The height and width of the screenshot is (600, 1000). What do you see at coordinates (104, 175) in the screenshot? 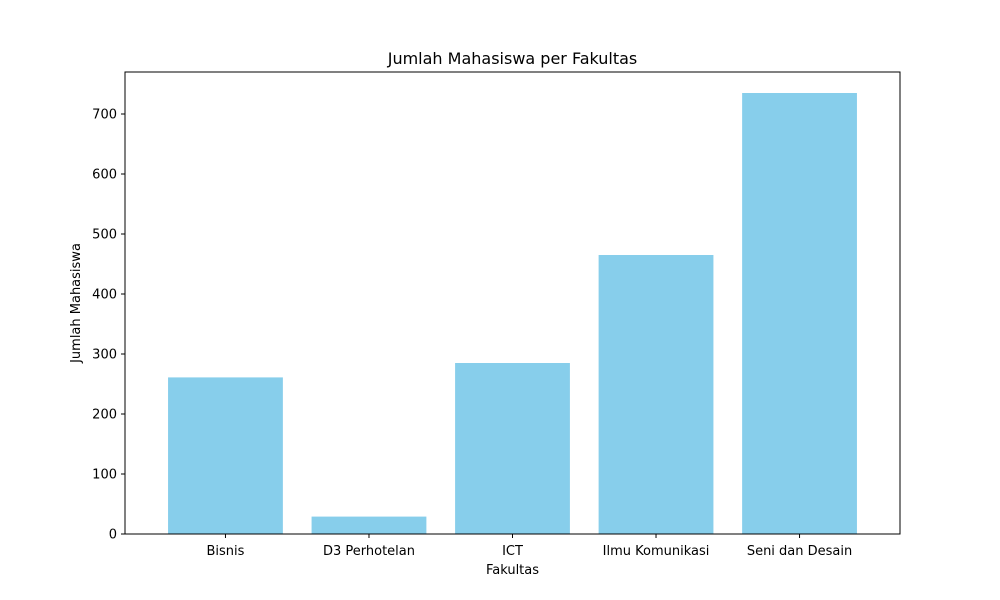
I see `y-tick-label: 600` at bounding box center [104, 175].